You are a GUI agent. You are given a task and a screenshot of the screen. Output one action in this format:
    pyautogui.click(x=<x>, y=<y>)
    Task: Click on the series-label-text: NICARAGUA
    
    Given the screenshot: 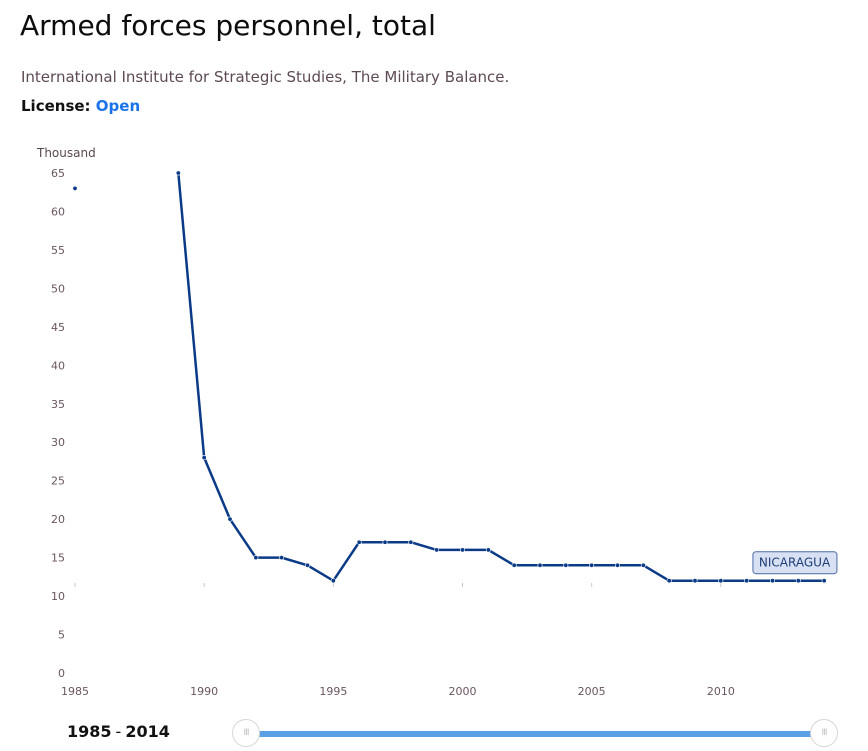 What is the action you would take?
    pyautogui.click(x=795, y=563)
    